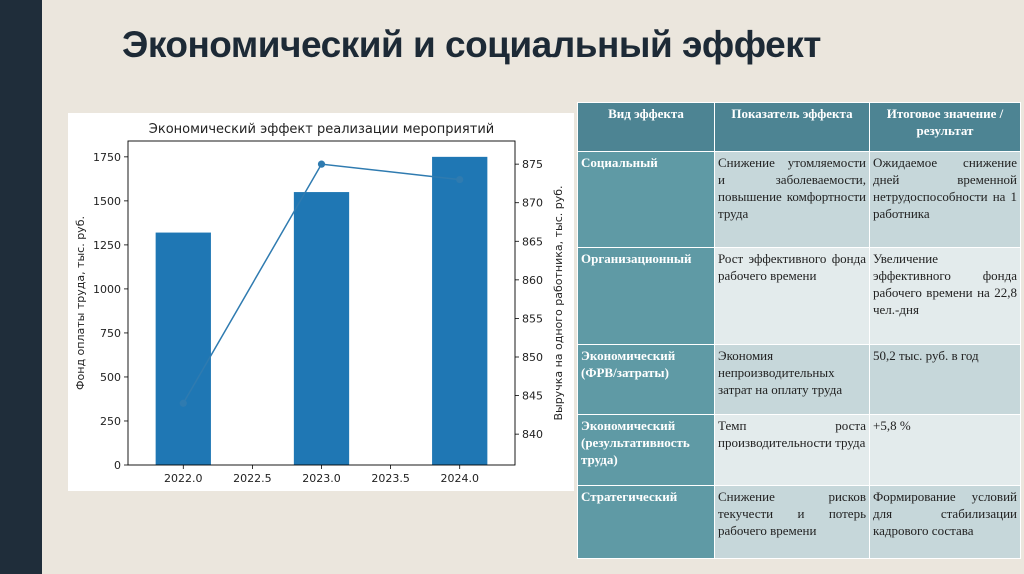 This screenshot has height=574, width=1024. Describe the element at coordinates (646, 522) in the screenshot. I see `effect-type-cell: Стратегический` at that location.